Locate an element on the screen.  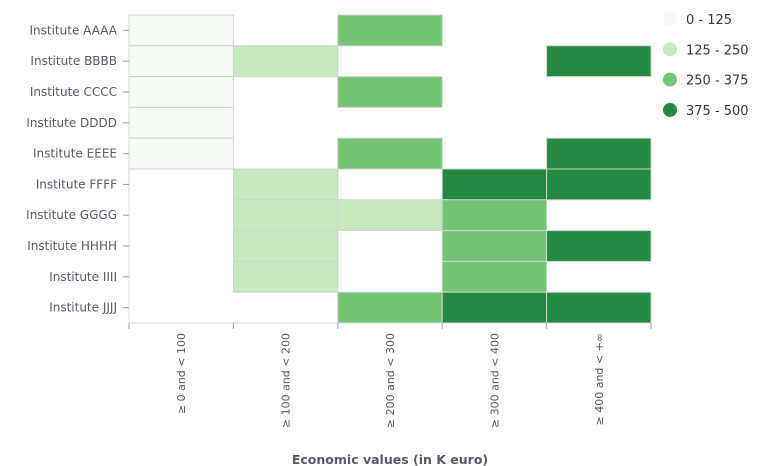
legend: 0 - 125 125 - 250 250 - 375 375 - 500 is located at coordinates (706, 65).